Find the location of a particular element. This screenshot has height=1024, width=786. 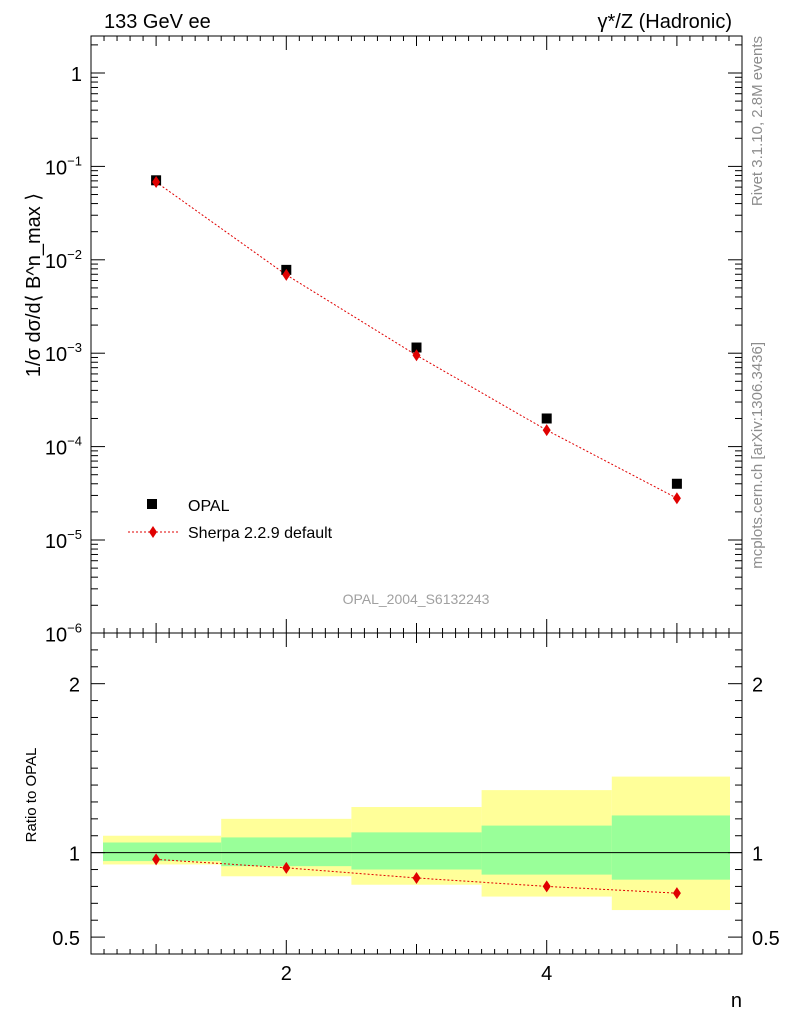

title-left: 133 GeV ee is located at coordinates (157, 22).